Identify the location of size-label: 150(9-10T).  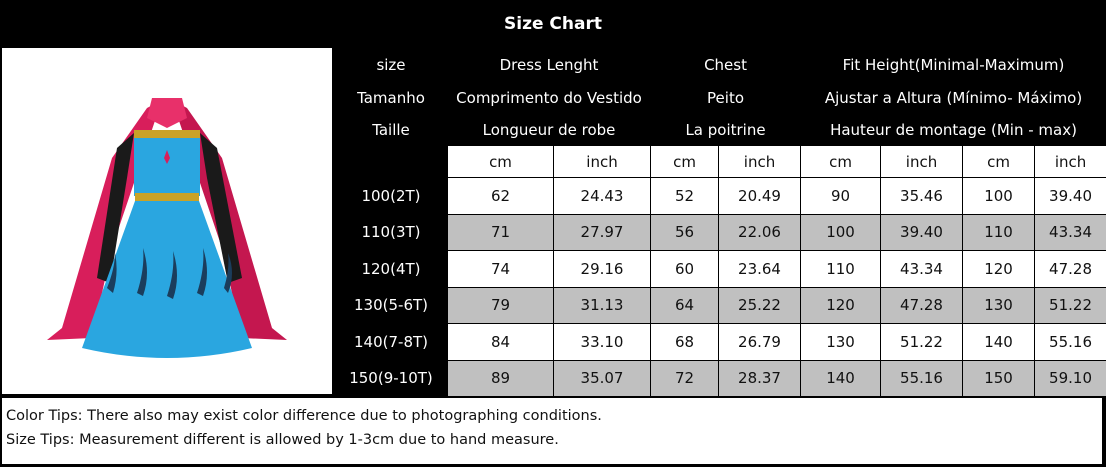
(391, 378).